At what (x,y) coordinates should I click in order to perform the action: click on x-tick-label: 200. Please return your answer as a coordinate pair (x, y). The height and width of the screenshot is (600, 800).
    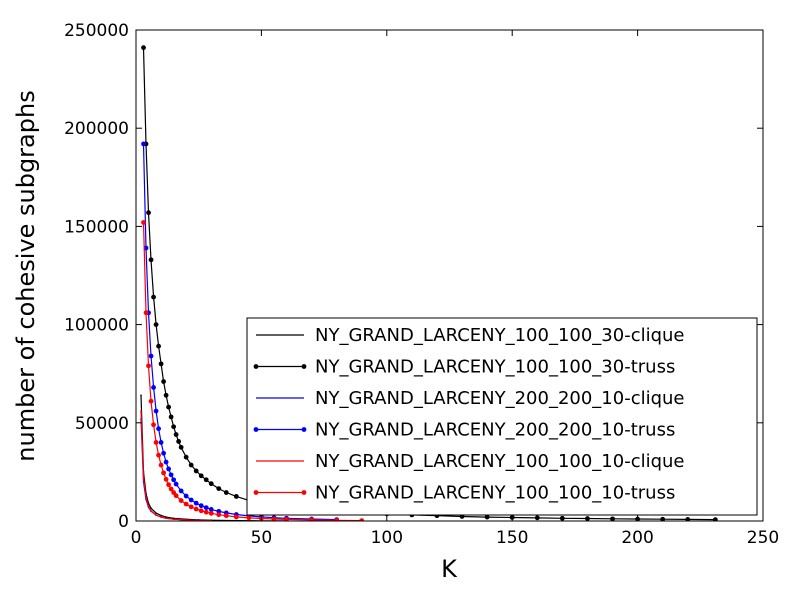
    Looking at the image, I should click on (637, 538).